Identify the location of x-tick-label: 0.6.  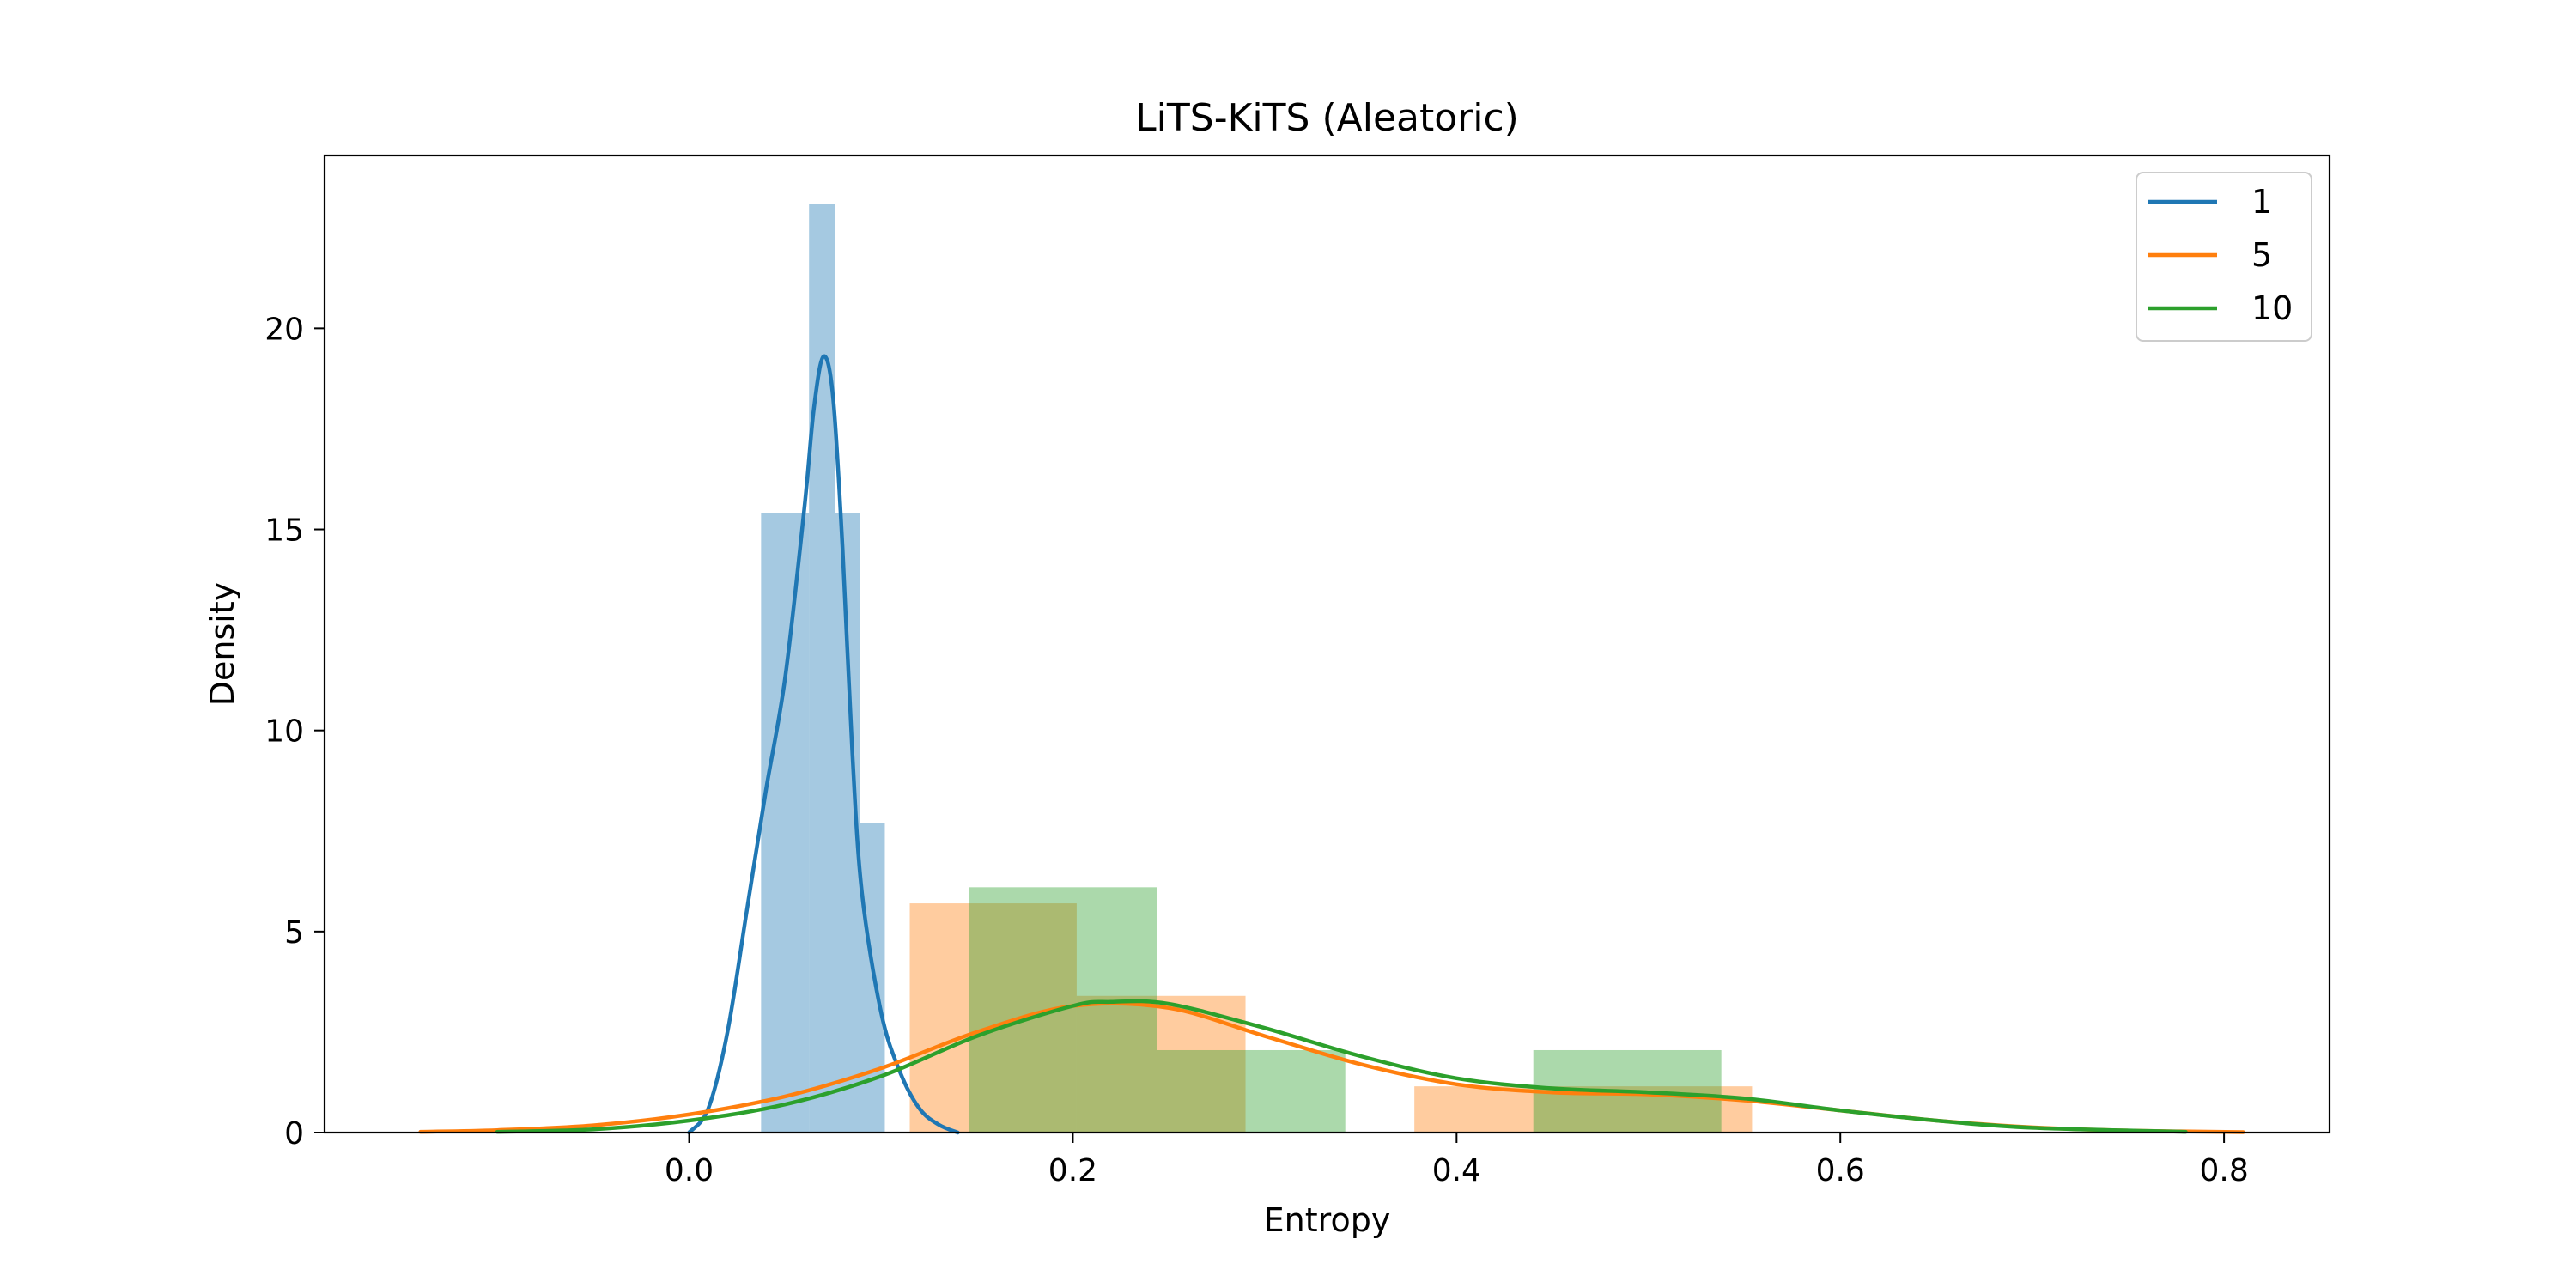
(1841, 1170).